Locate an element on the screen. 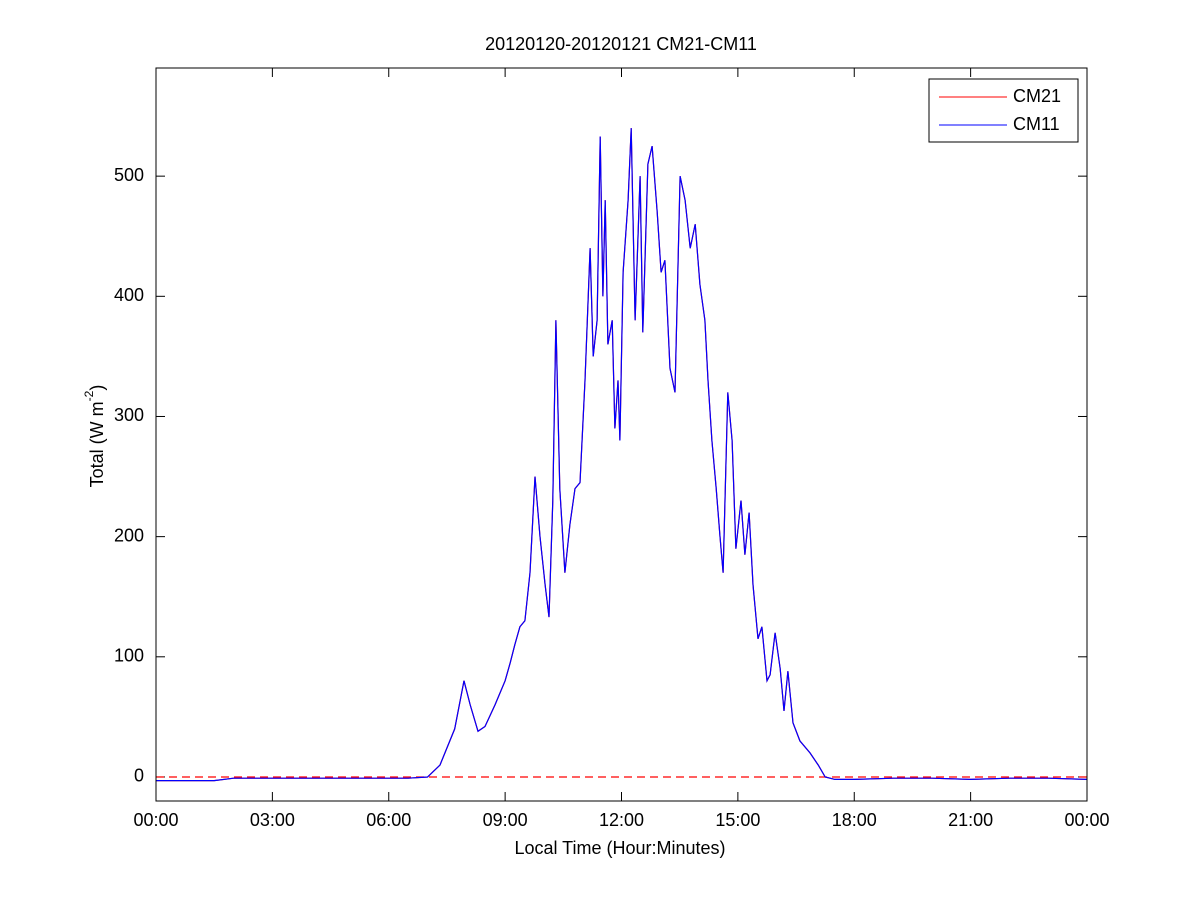  legend-label: CM11 is located at coordinates (1036, 124).